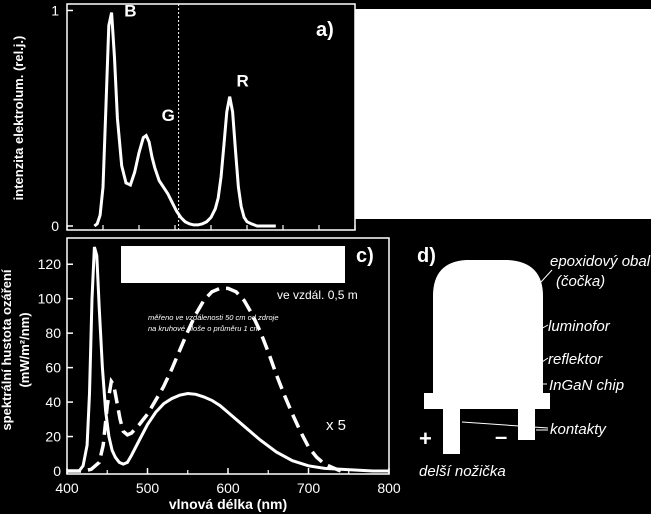 This screenshot has height=514, width=651. Describe the element at coordinates (426, 256) in the screenshot. I see `panel-label-d: d)` at that location.